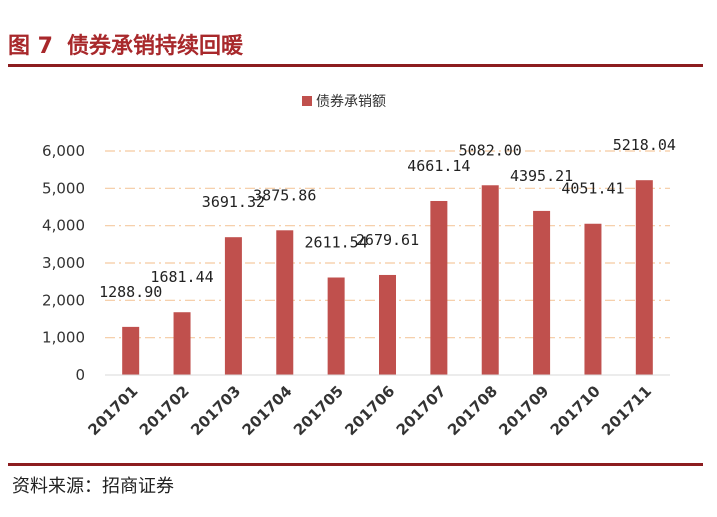 The image size is (717, 517). Describe the element at coordinates (318, 410) in the screenshot. I see `x-tick-label: 201705` at that location.